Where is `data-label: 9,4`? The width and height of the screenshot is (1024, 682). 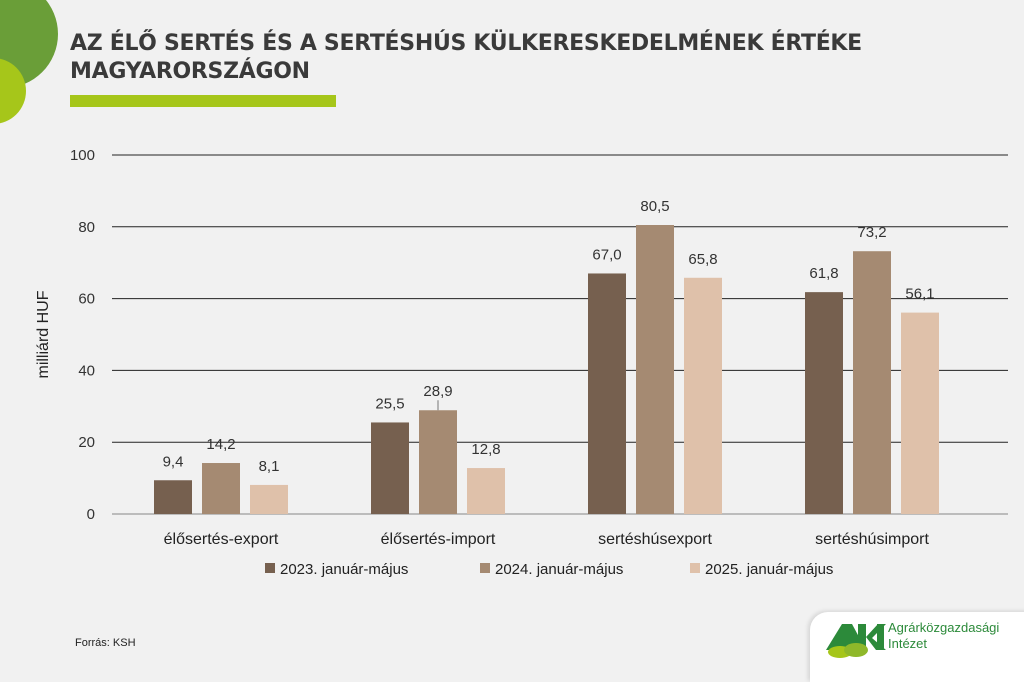
data-label: 9,4 is located at coordinates (173, 461).